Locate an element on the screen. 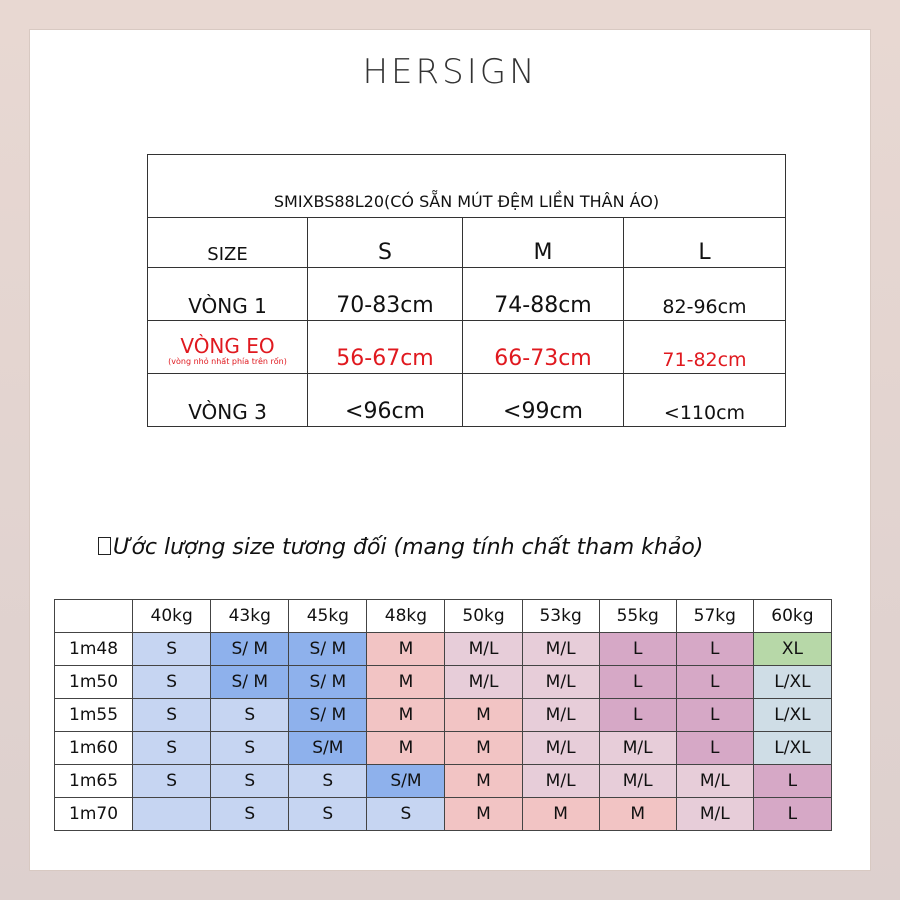 Image resolution: width=900 pixels, height=900 pixels. weight-header-cell: 53kg is located at coordinates (560, 616).